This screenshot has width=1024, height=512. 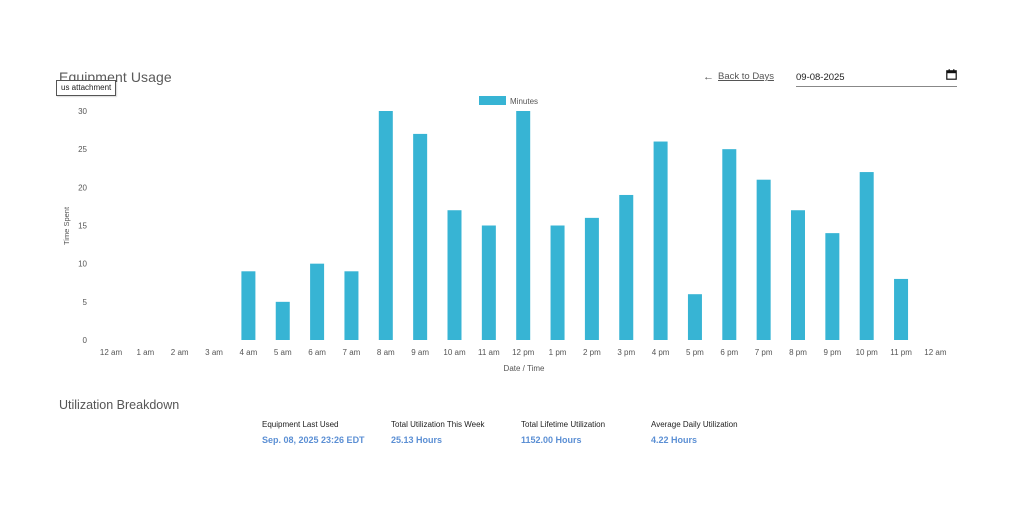 I want to click on x-tick-label: 11 am, so click(x=489, y=352).